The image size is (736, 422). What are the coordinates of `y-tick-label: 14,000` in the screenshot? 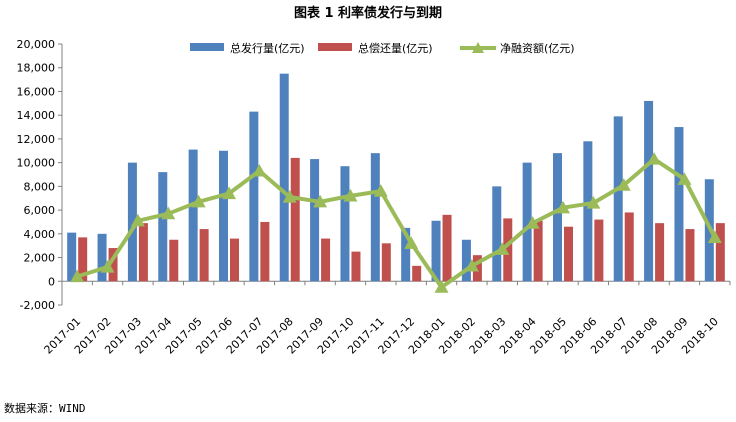 It's located at (36, 115).